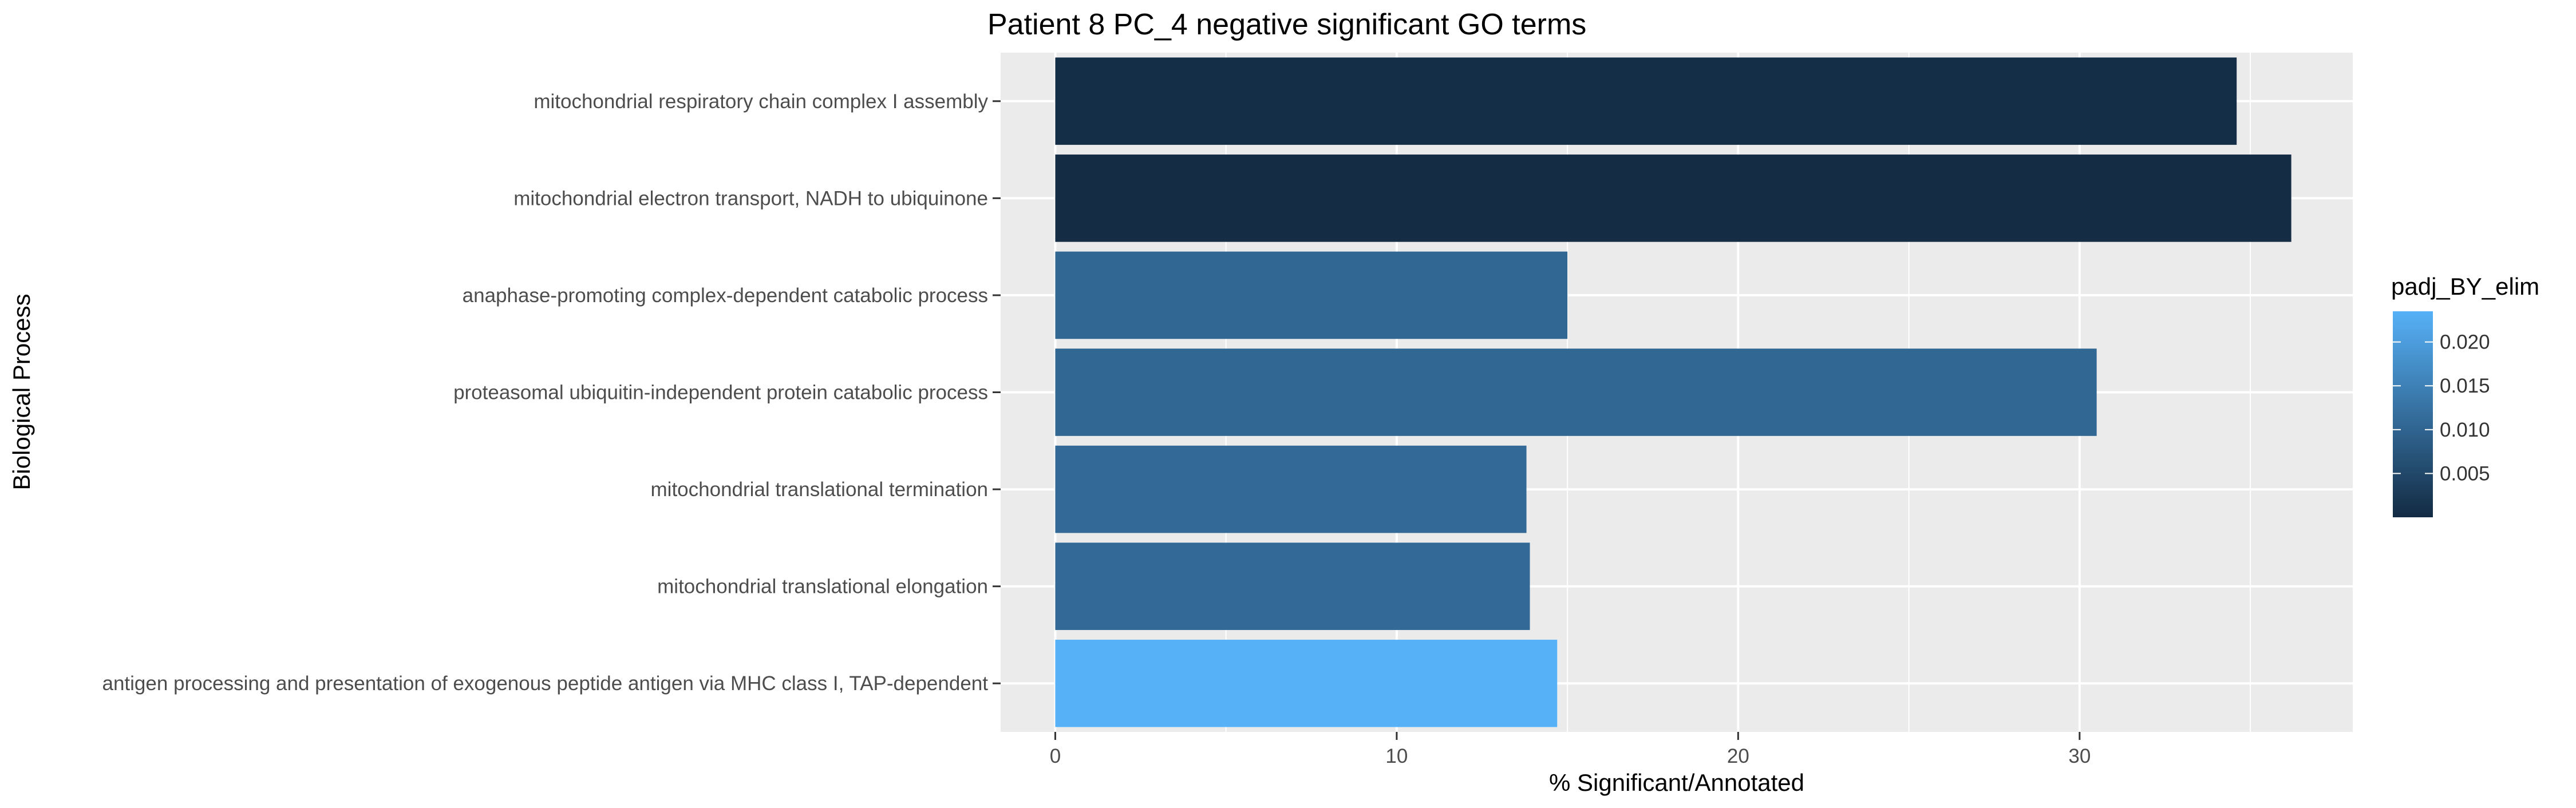 This screenshot has height=808, width=2576. I want to click on x-axis-title: % Significant/Annotated, so click(1676, 782).